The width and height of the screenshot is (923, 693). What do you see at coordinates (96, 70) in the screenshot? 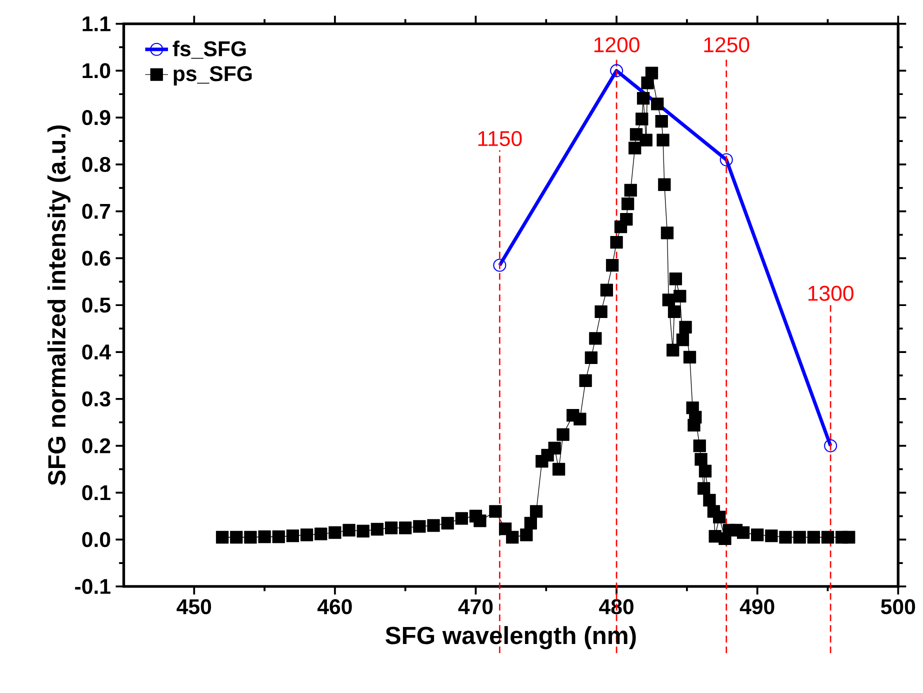
I see `y-tick-label: 1.0` at bounding box center [96, 70].